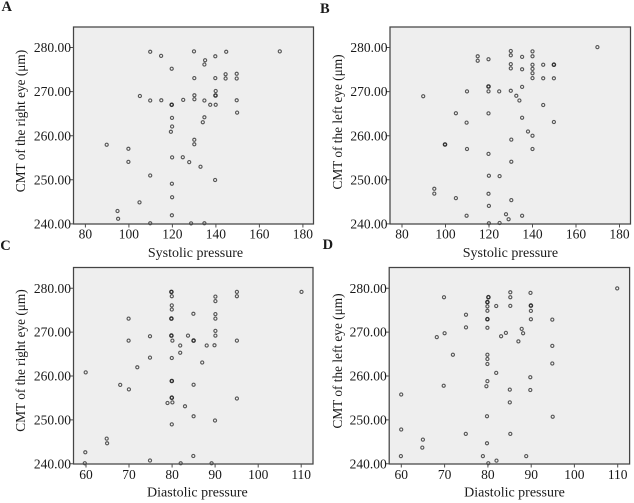 This screenshot has width=634, height=503. What do you see at coordinates (7, 7) in the screenshot?
I see `svg-text: A` at bounding box center [7, 7].